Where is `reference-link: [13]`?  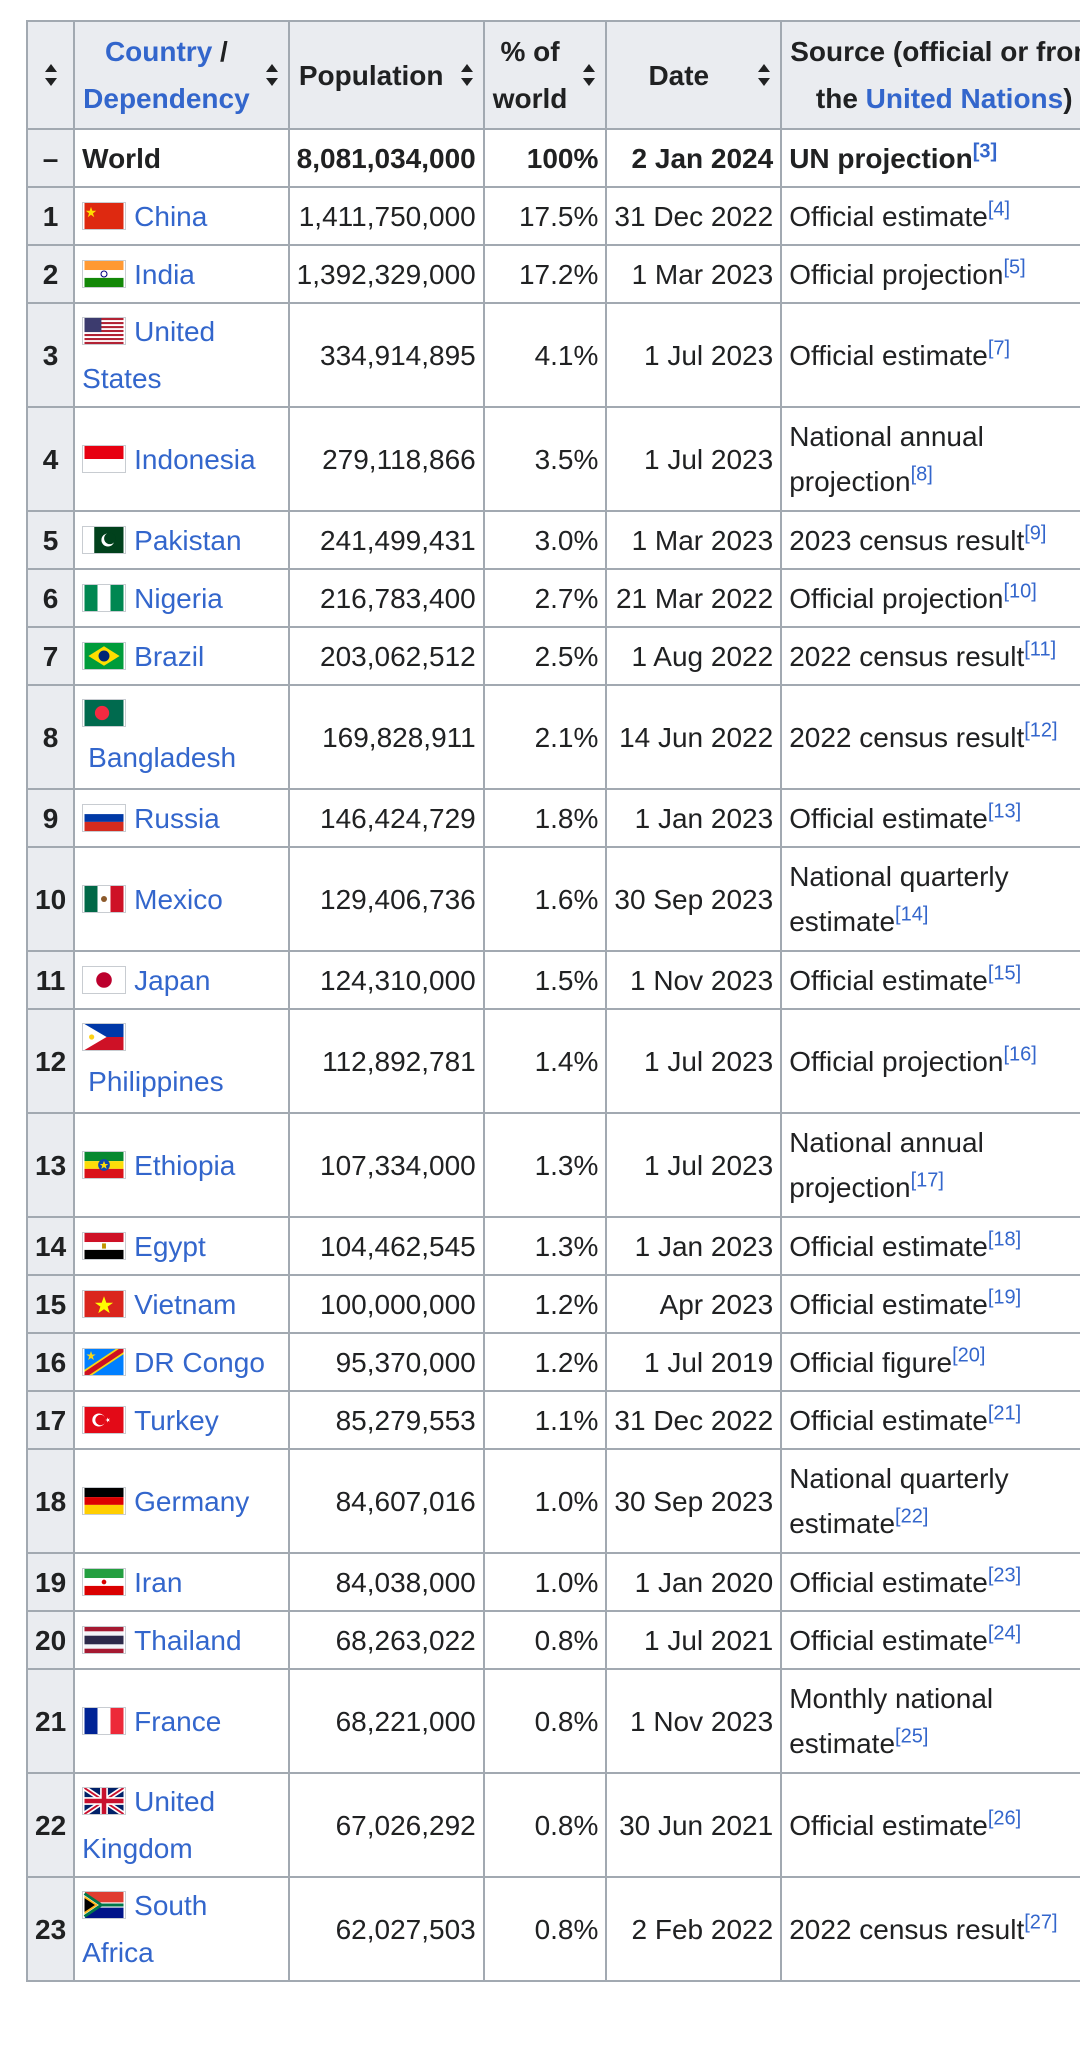
reference-link: [13] is located at coordinates (1004, 811).